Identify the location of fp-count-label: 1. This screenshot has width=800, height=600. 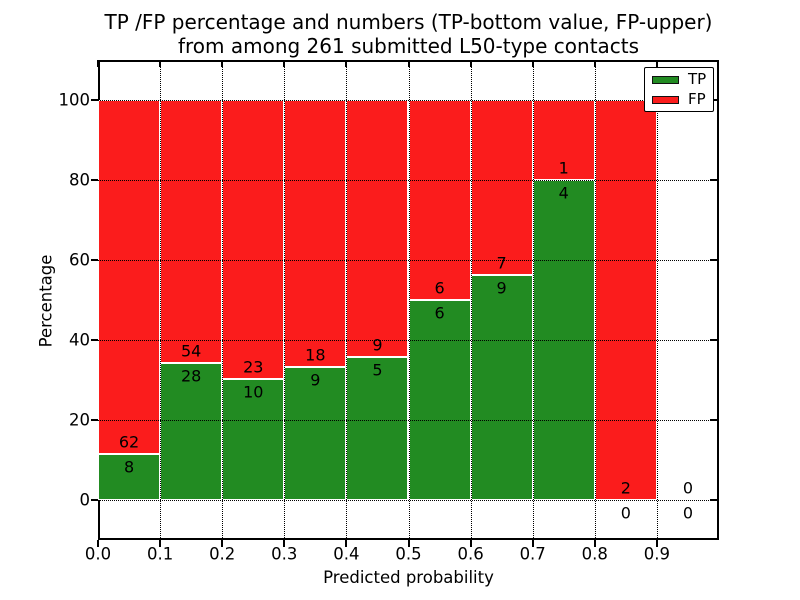
(563, 168).